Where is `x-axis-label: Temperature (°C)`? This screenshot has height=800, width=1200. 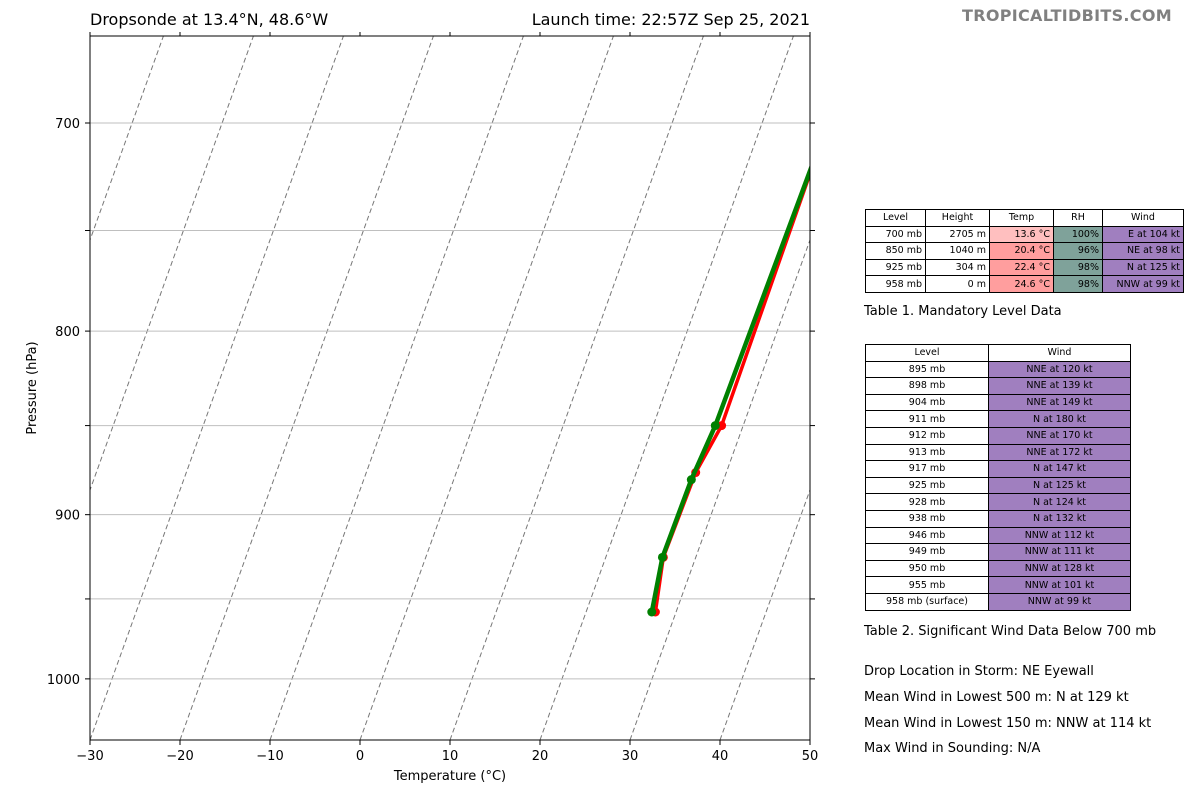
x-axis-label: Temperature (°C) is located at coordinates (449, 776).